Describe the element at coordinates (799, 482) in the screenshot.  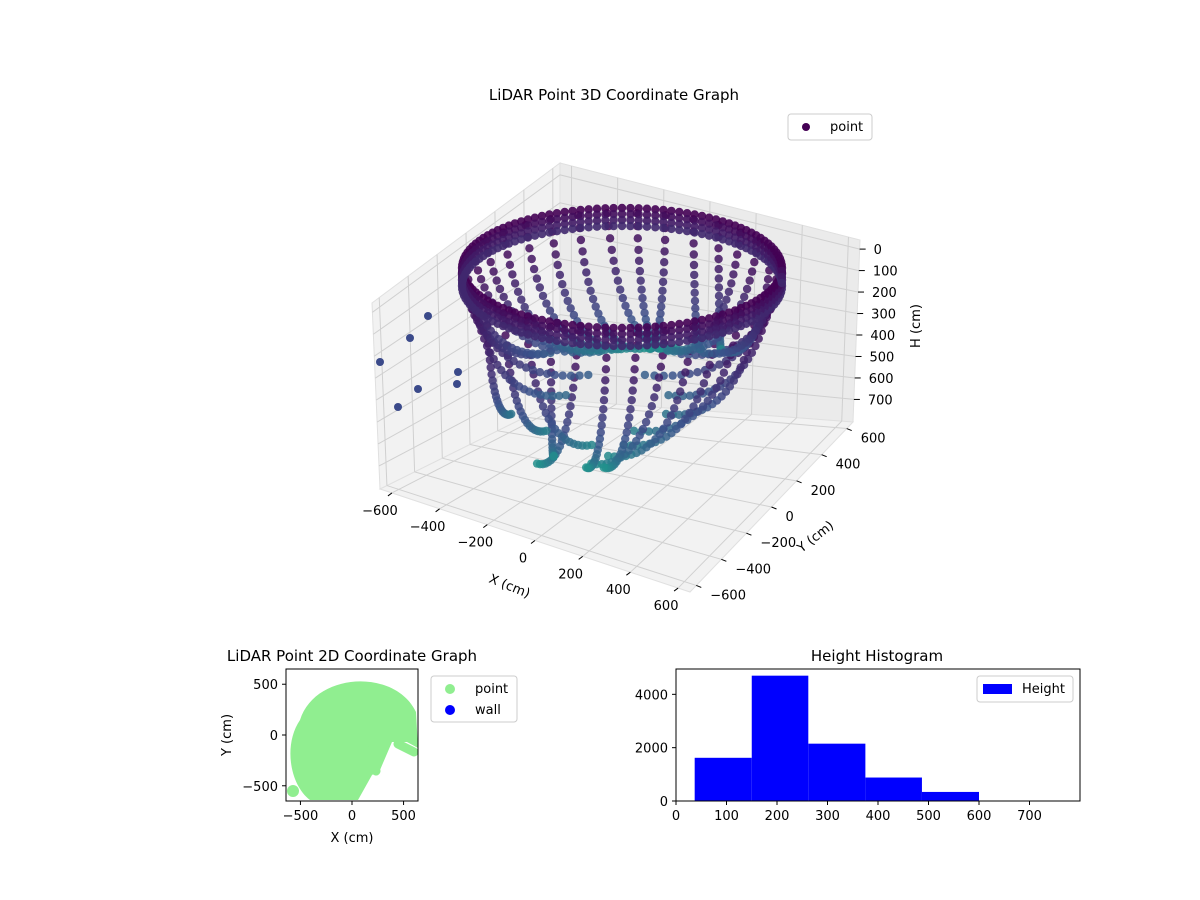
I see `y-tick-3d` at that location.